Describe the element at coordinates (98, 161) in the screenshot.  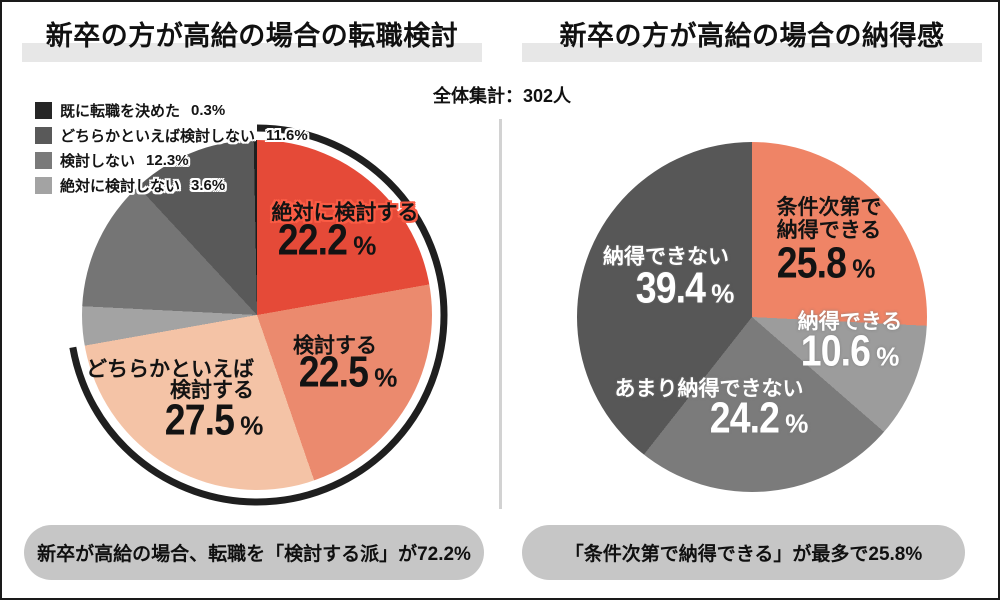
I see `legend-label: 検討しない` at that location.